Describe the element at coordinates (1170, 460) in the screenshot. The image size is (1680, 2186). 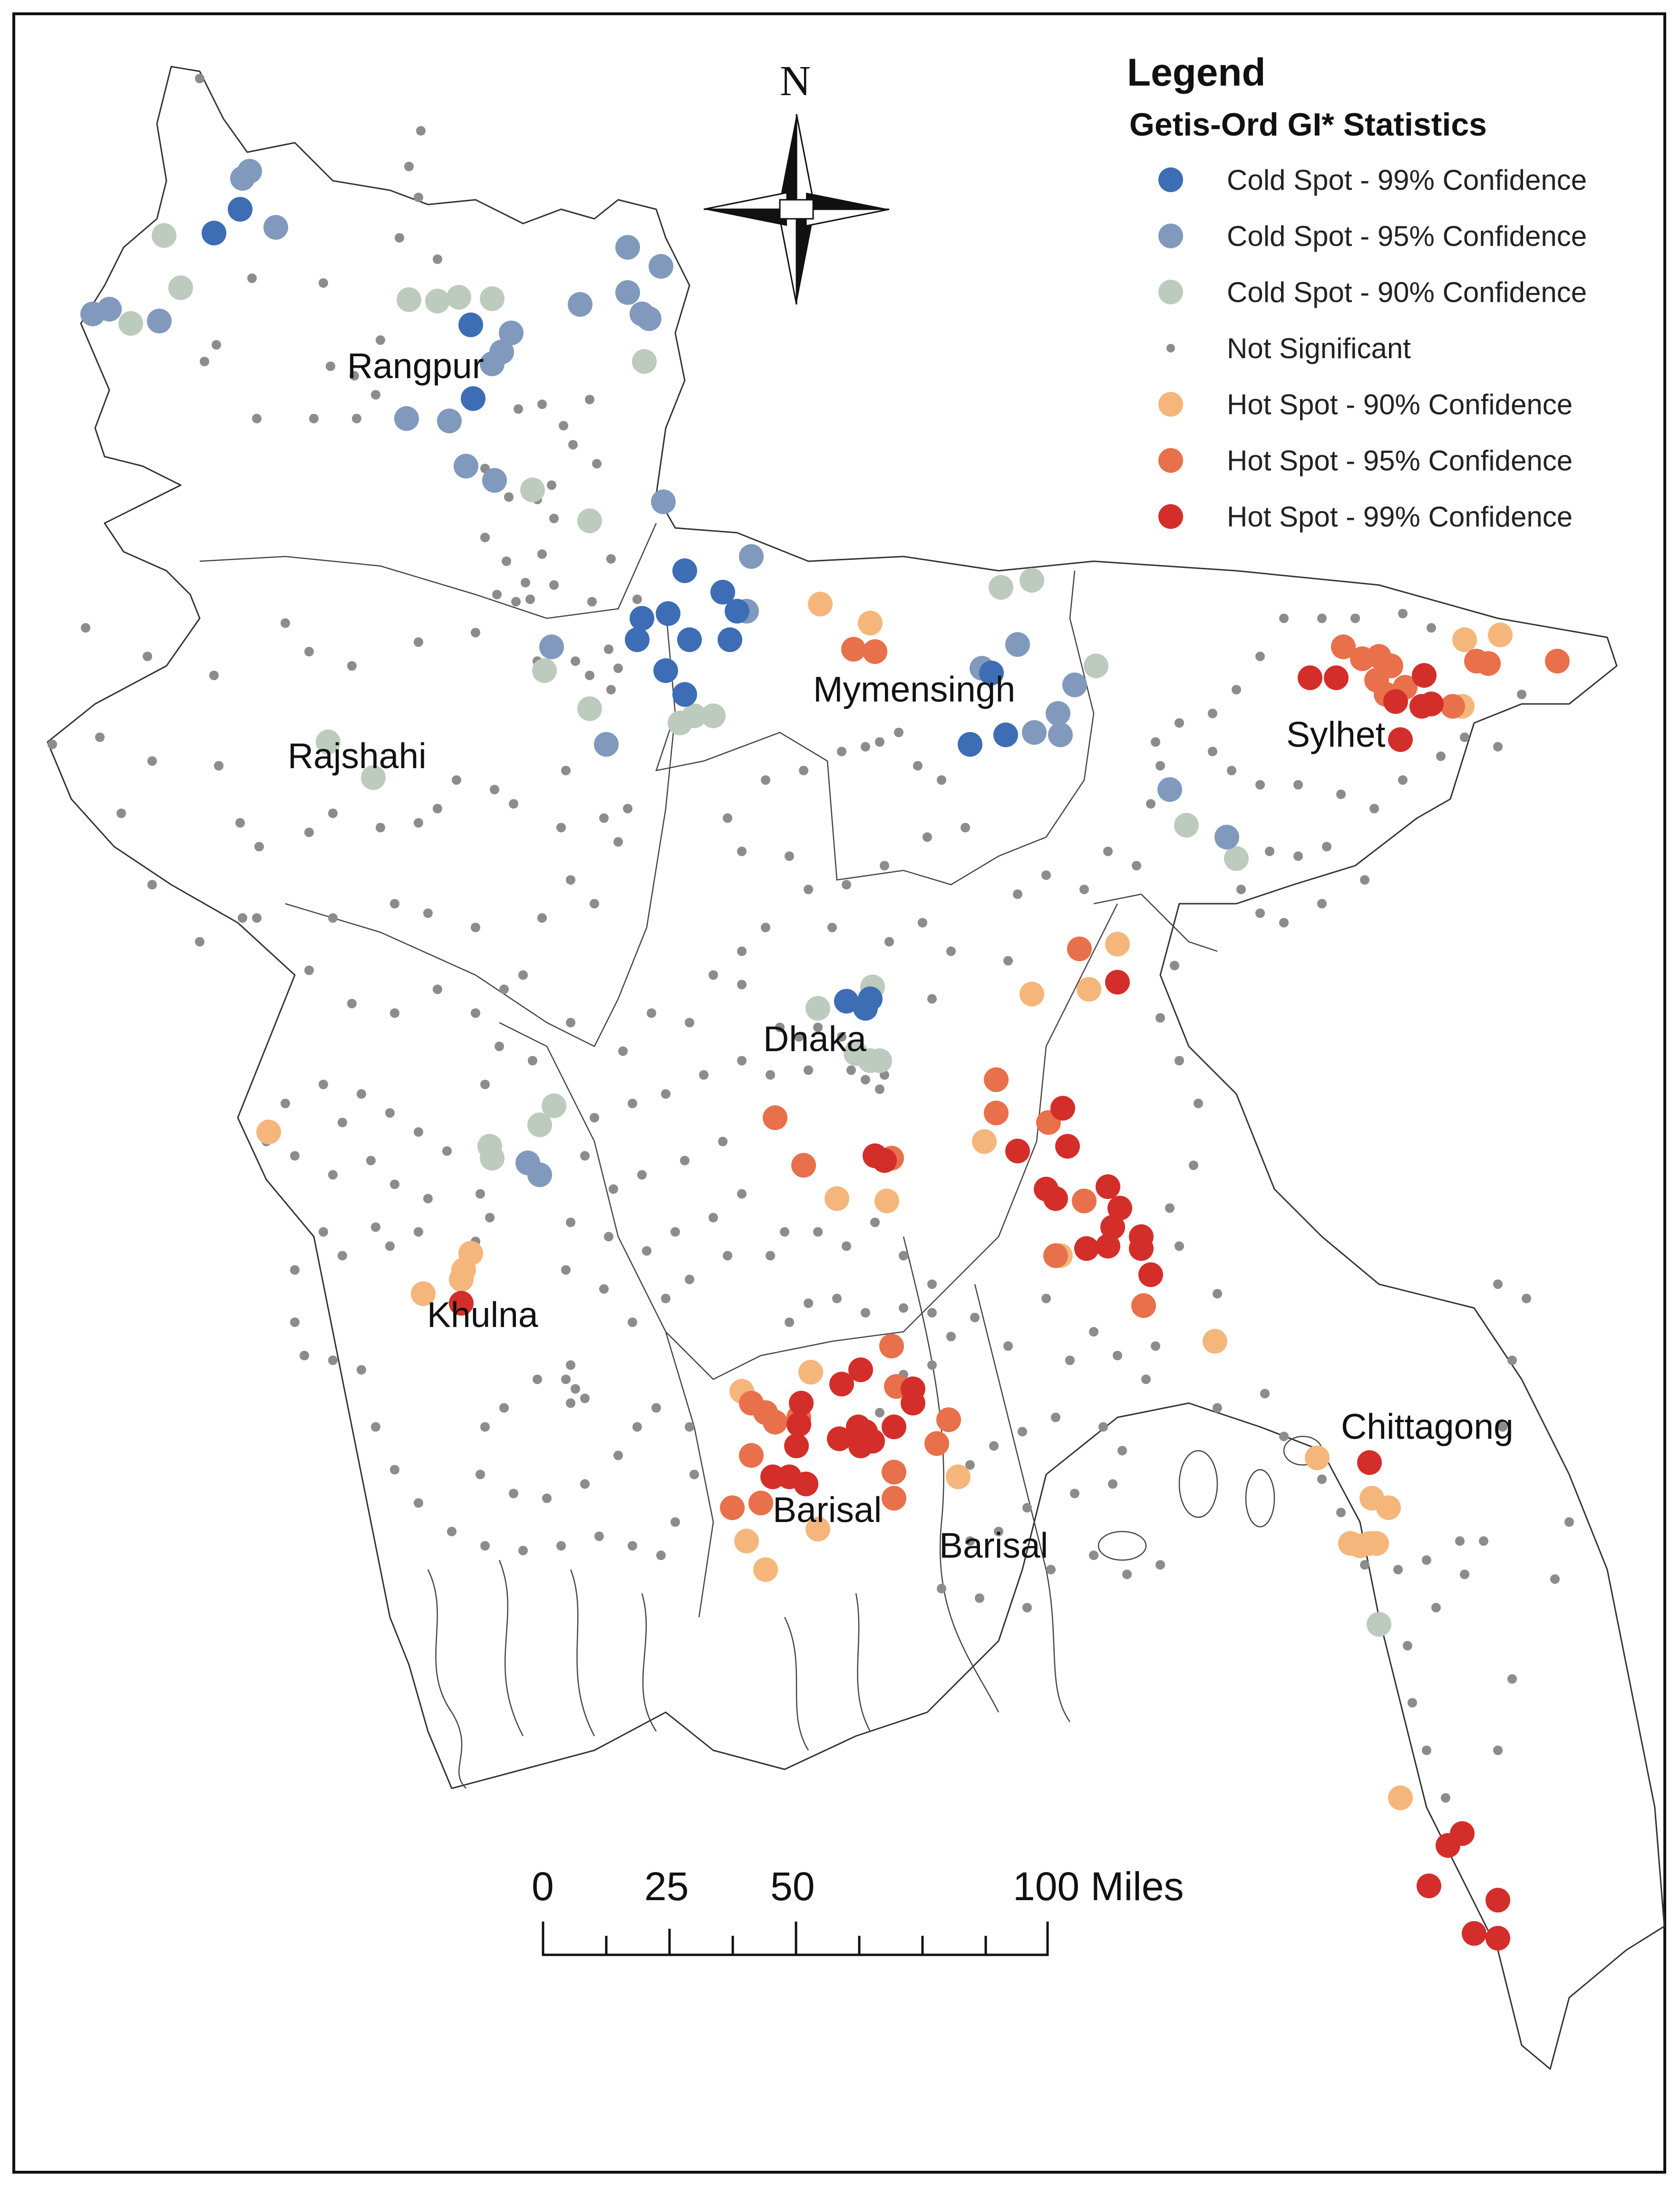
I see `legend-symbol-hot95` at that location.